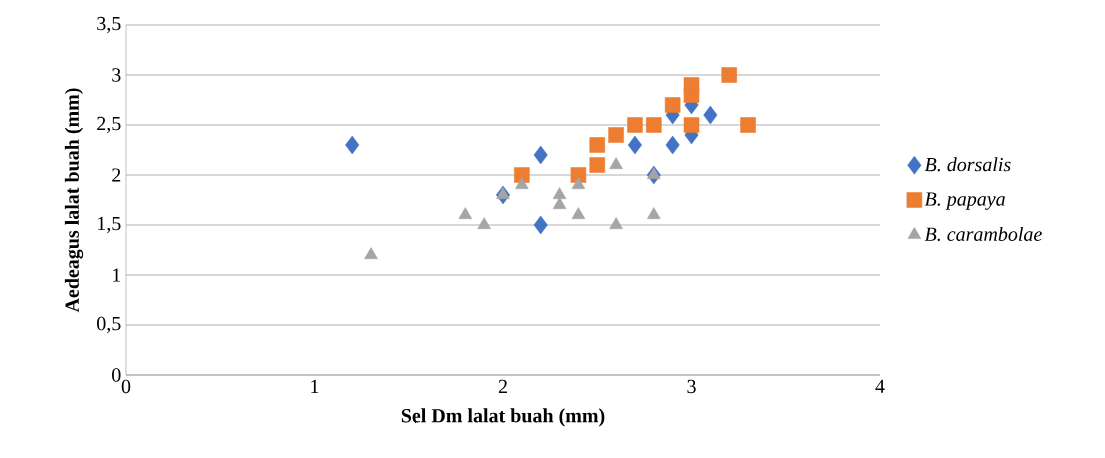 The height and width of the screenshot is (458, 1105). I want to click on legend-label: B. carambolae, so click(983, 234).